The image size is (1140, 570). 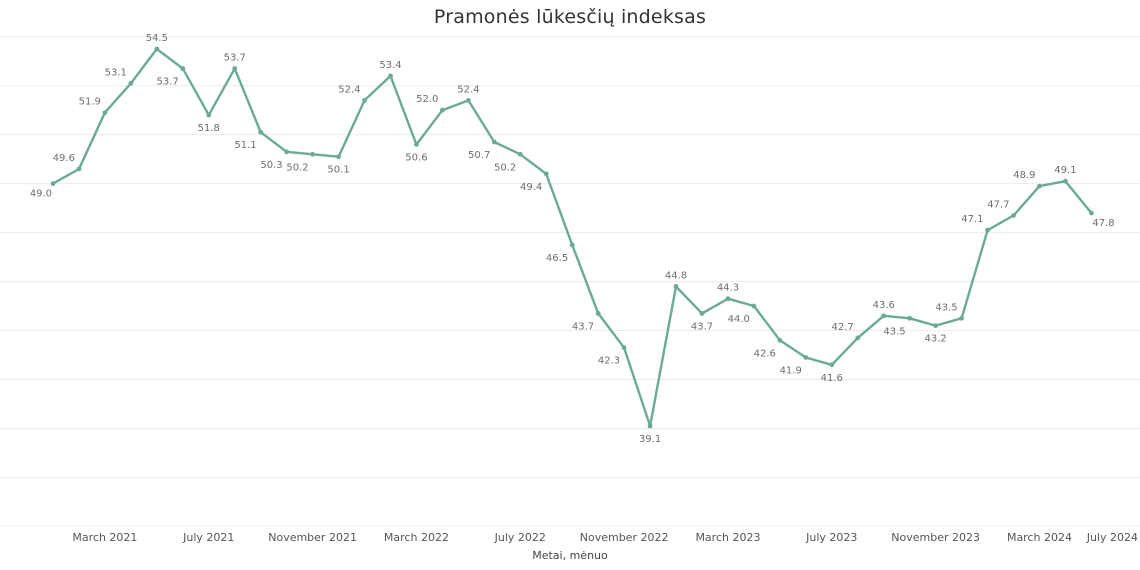 I want to click on chart-title: Pramonės lūkesčių indeksas, so click(x=570, y=17).